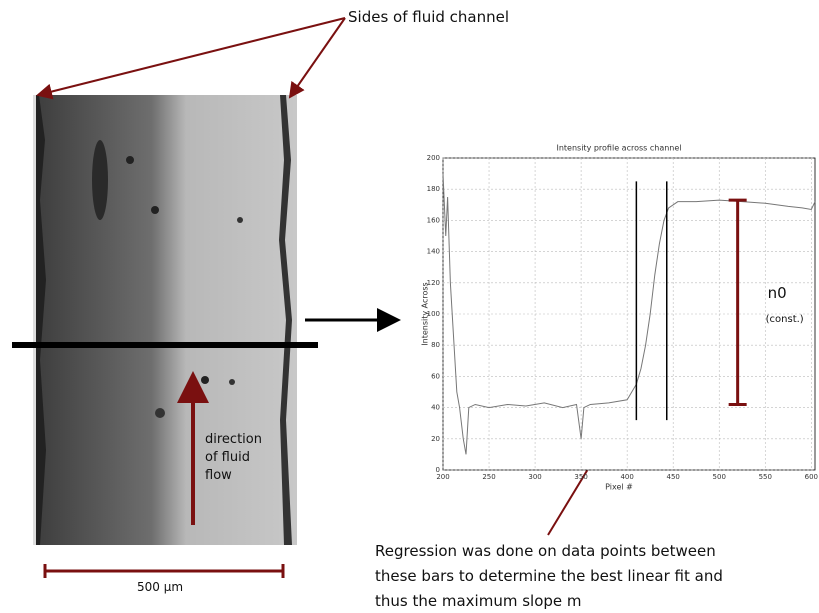  I want to click on y-tick-label: 100, so click(433, 314).